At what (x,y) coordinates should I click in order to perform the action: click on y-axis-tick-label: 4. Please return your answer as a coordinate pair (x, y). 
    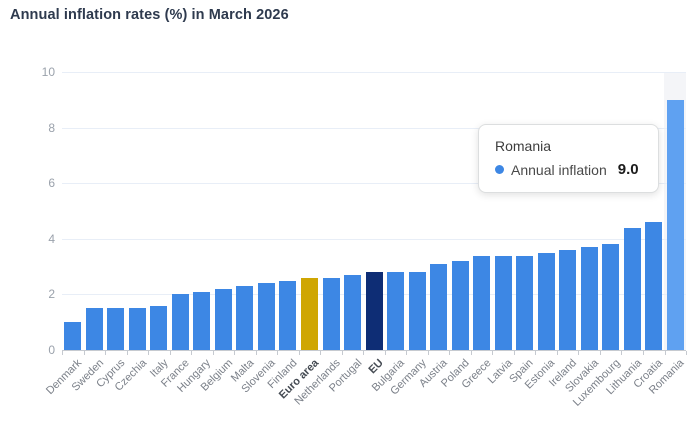
    Looking at the image, I should click on (51, 238).